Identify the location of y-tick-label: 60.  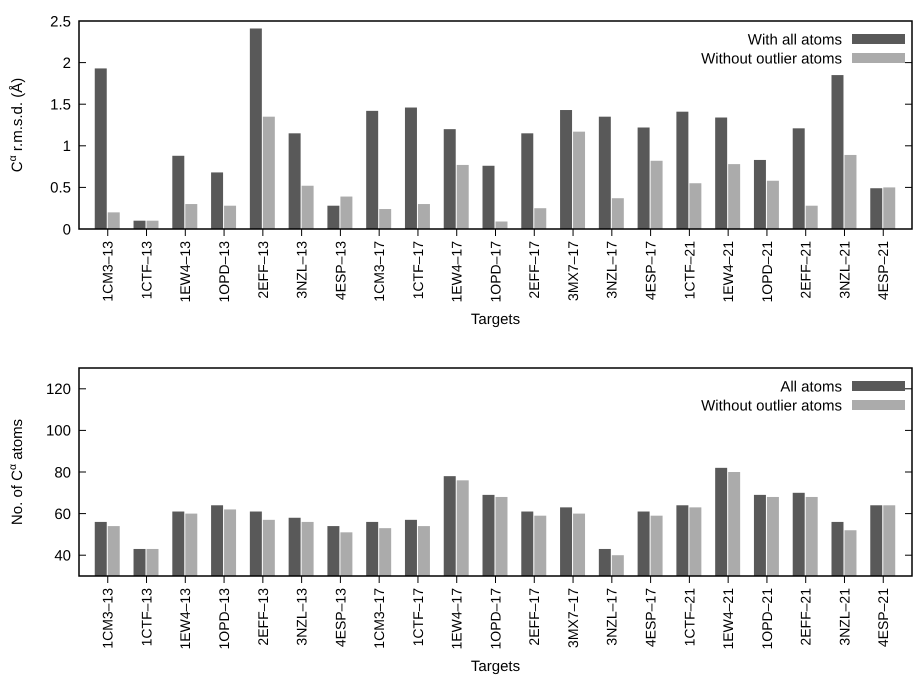
(62, 514).